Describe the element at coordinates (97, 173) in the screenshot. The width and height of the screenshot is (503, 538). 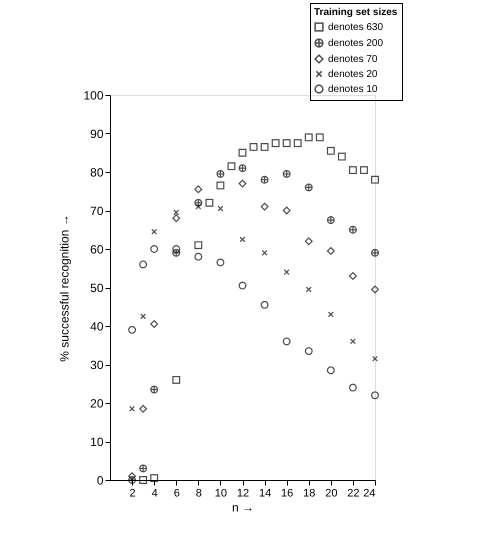
I see `y-tick-label: 80` at that location.